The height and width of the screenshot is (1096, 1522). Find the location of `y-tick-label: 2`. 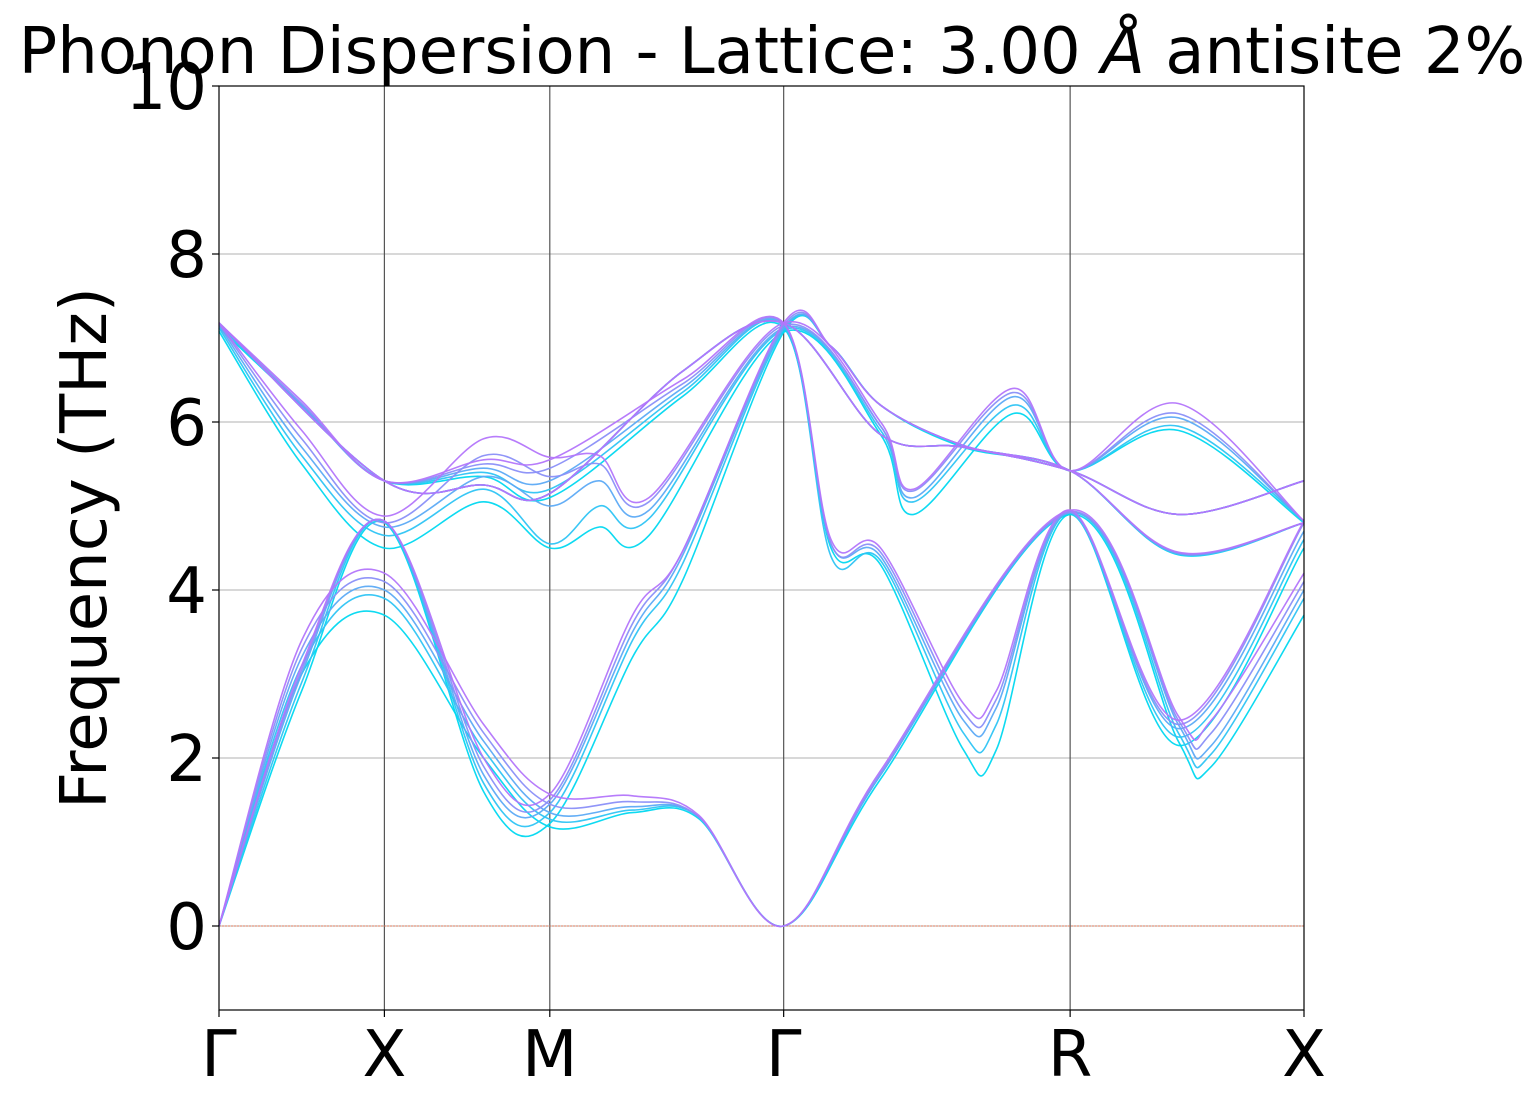

y-tick-label: 2 is located at coordinates (186, 760).